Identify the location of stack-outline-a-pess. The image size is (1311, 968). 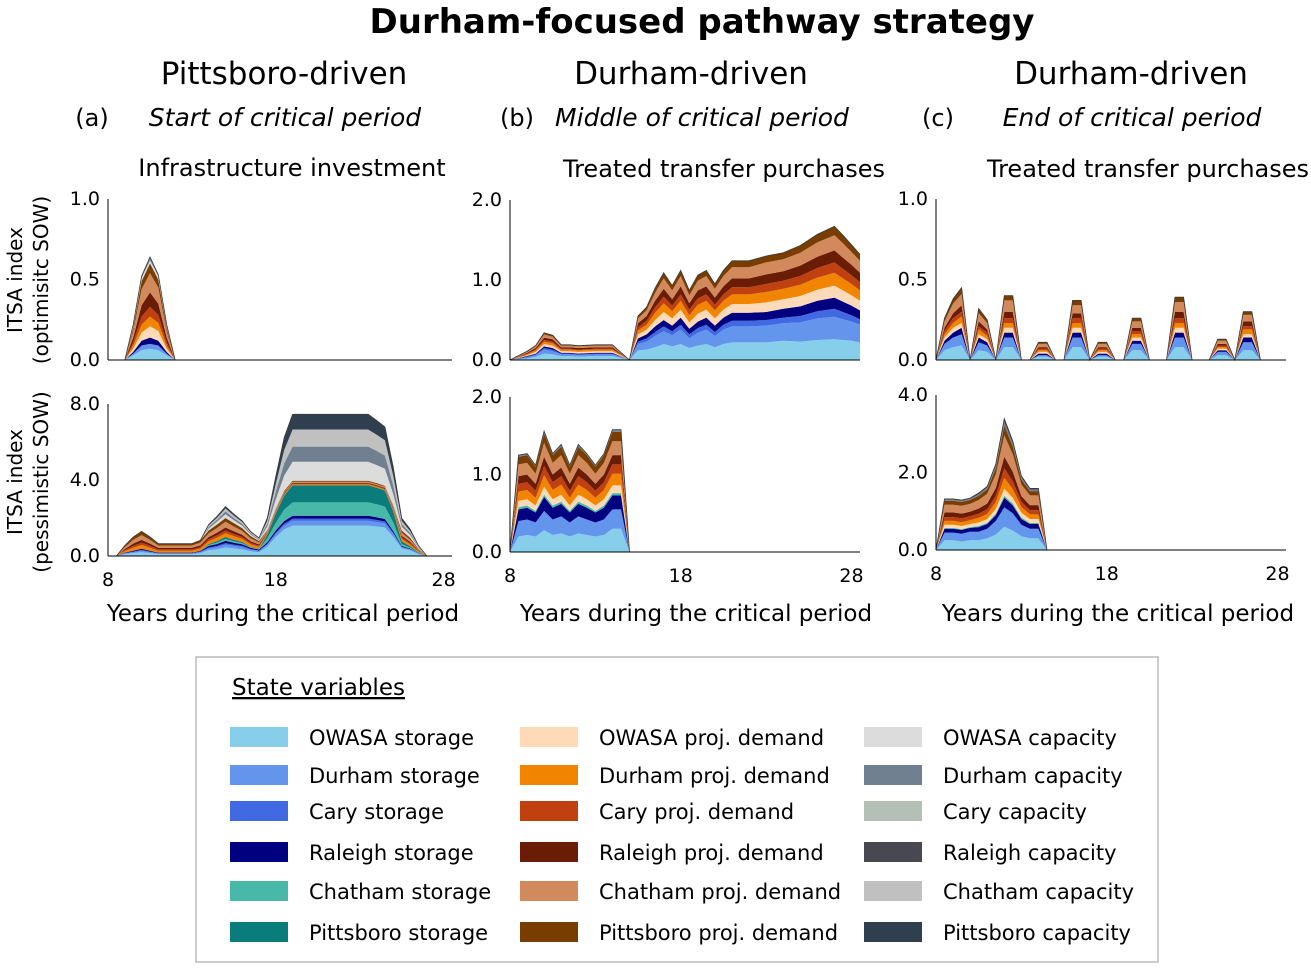
(280, 485).